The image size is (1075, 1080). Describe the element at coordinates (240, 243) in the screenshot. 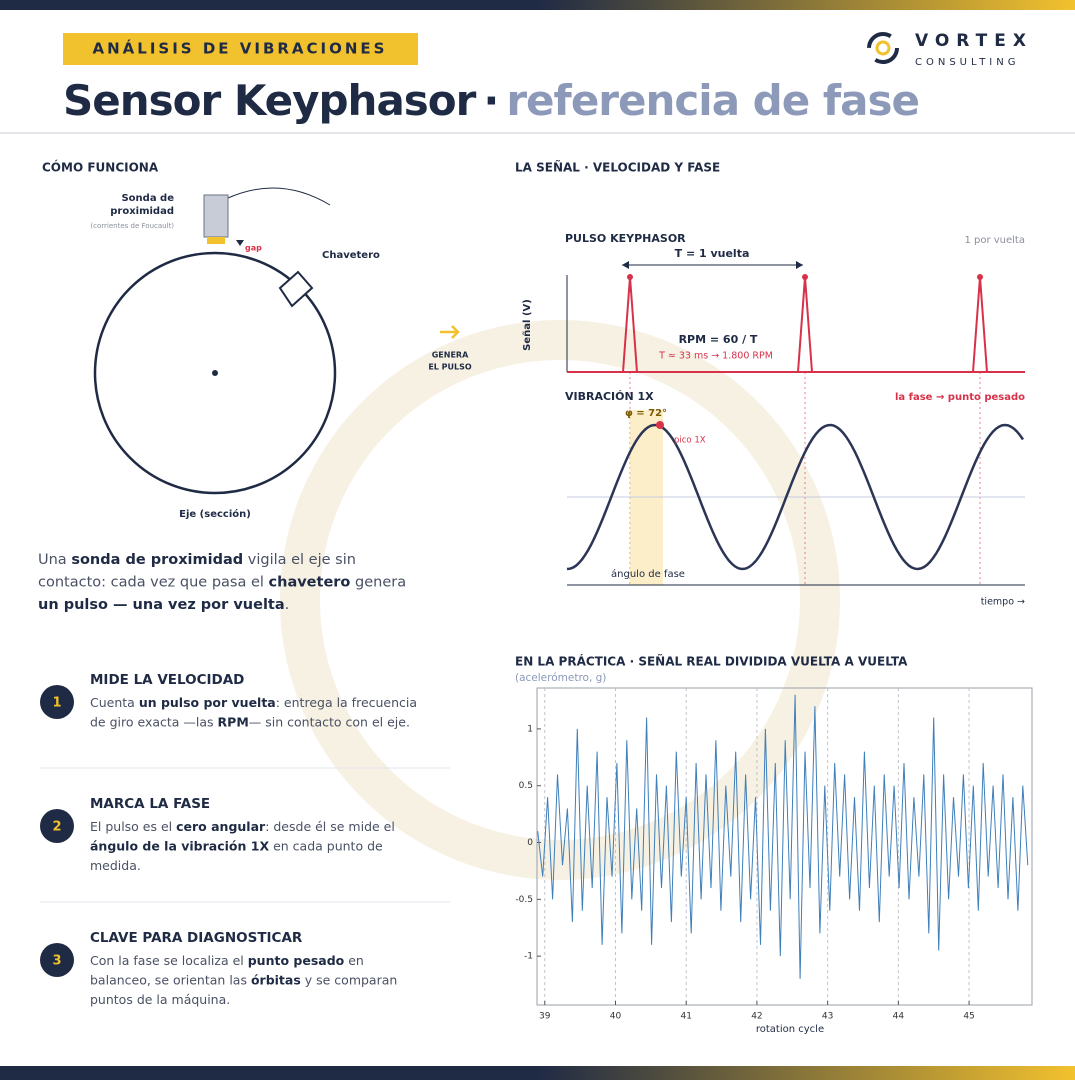

I see `gap-marker` at that location.